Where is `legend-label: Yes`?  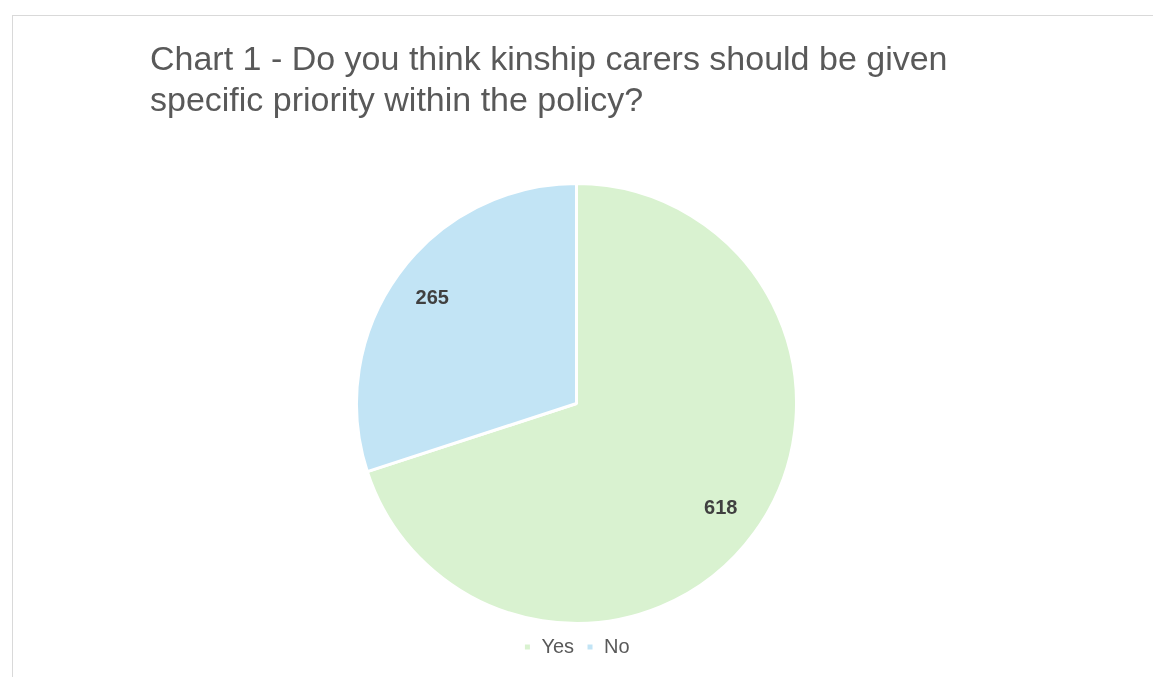
legend-label: Yes is located at coordinates (558, 645).